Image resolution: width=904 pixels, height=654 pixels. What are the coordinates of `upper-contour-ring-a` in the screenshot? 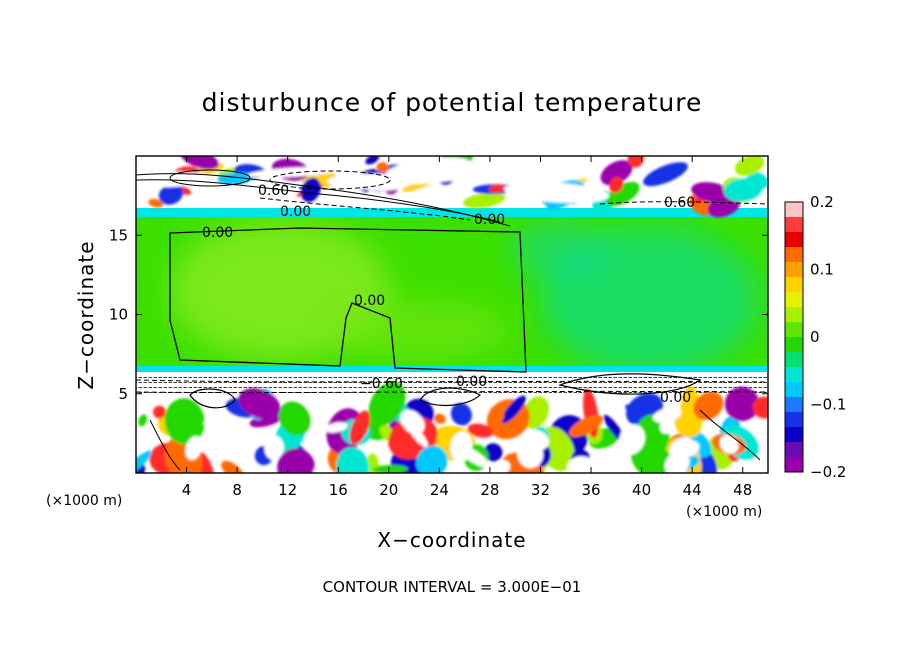 It's located at (210, 178).